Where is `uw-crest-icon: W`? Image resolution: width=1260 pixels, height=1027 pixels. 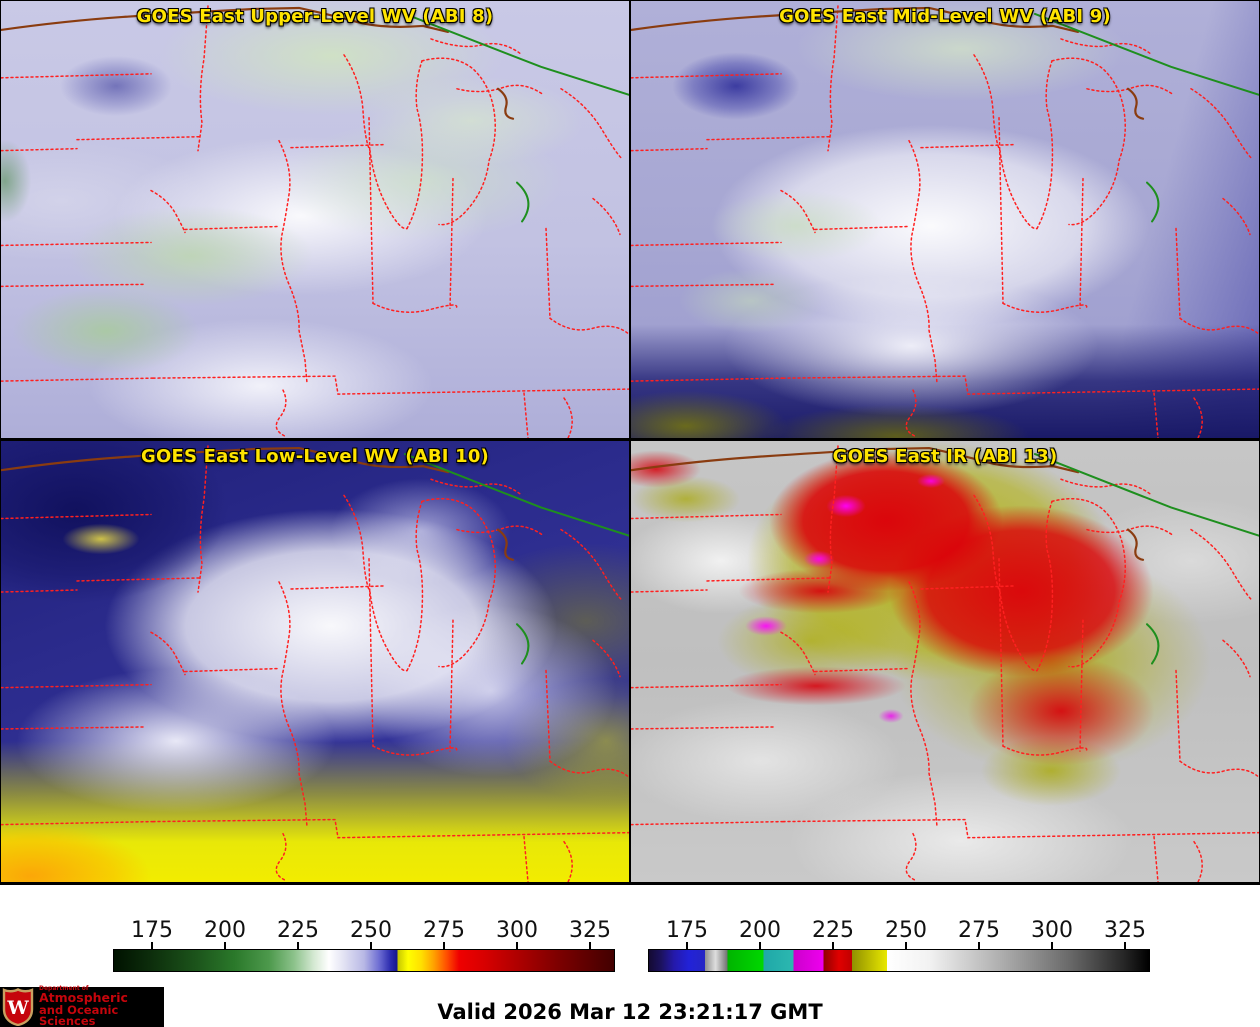
uw-crest-icon: W is located at coordinates (18, 1007).